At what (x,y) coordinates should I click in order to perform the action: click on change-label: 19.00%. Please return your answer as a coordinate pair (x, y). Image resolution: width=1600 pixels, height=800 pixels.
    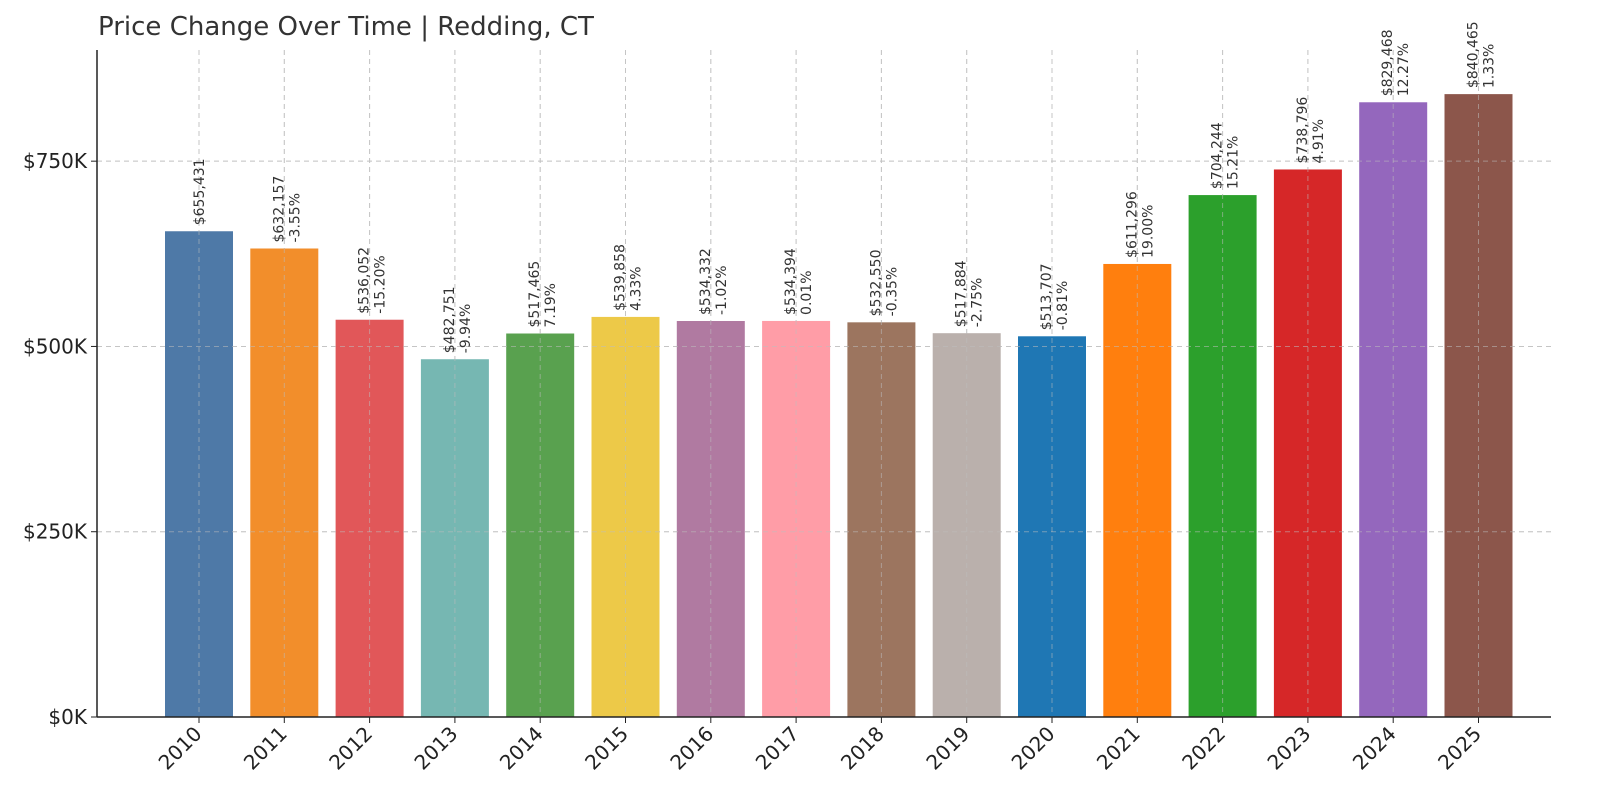
    Looking at the image, I should click on (1148, 231).